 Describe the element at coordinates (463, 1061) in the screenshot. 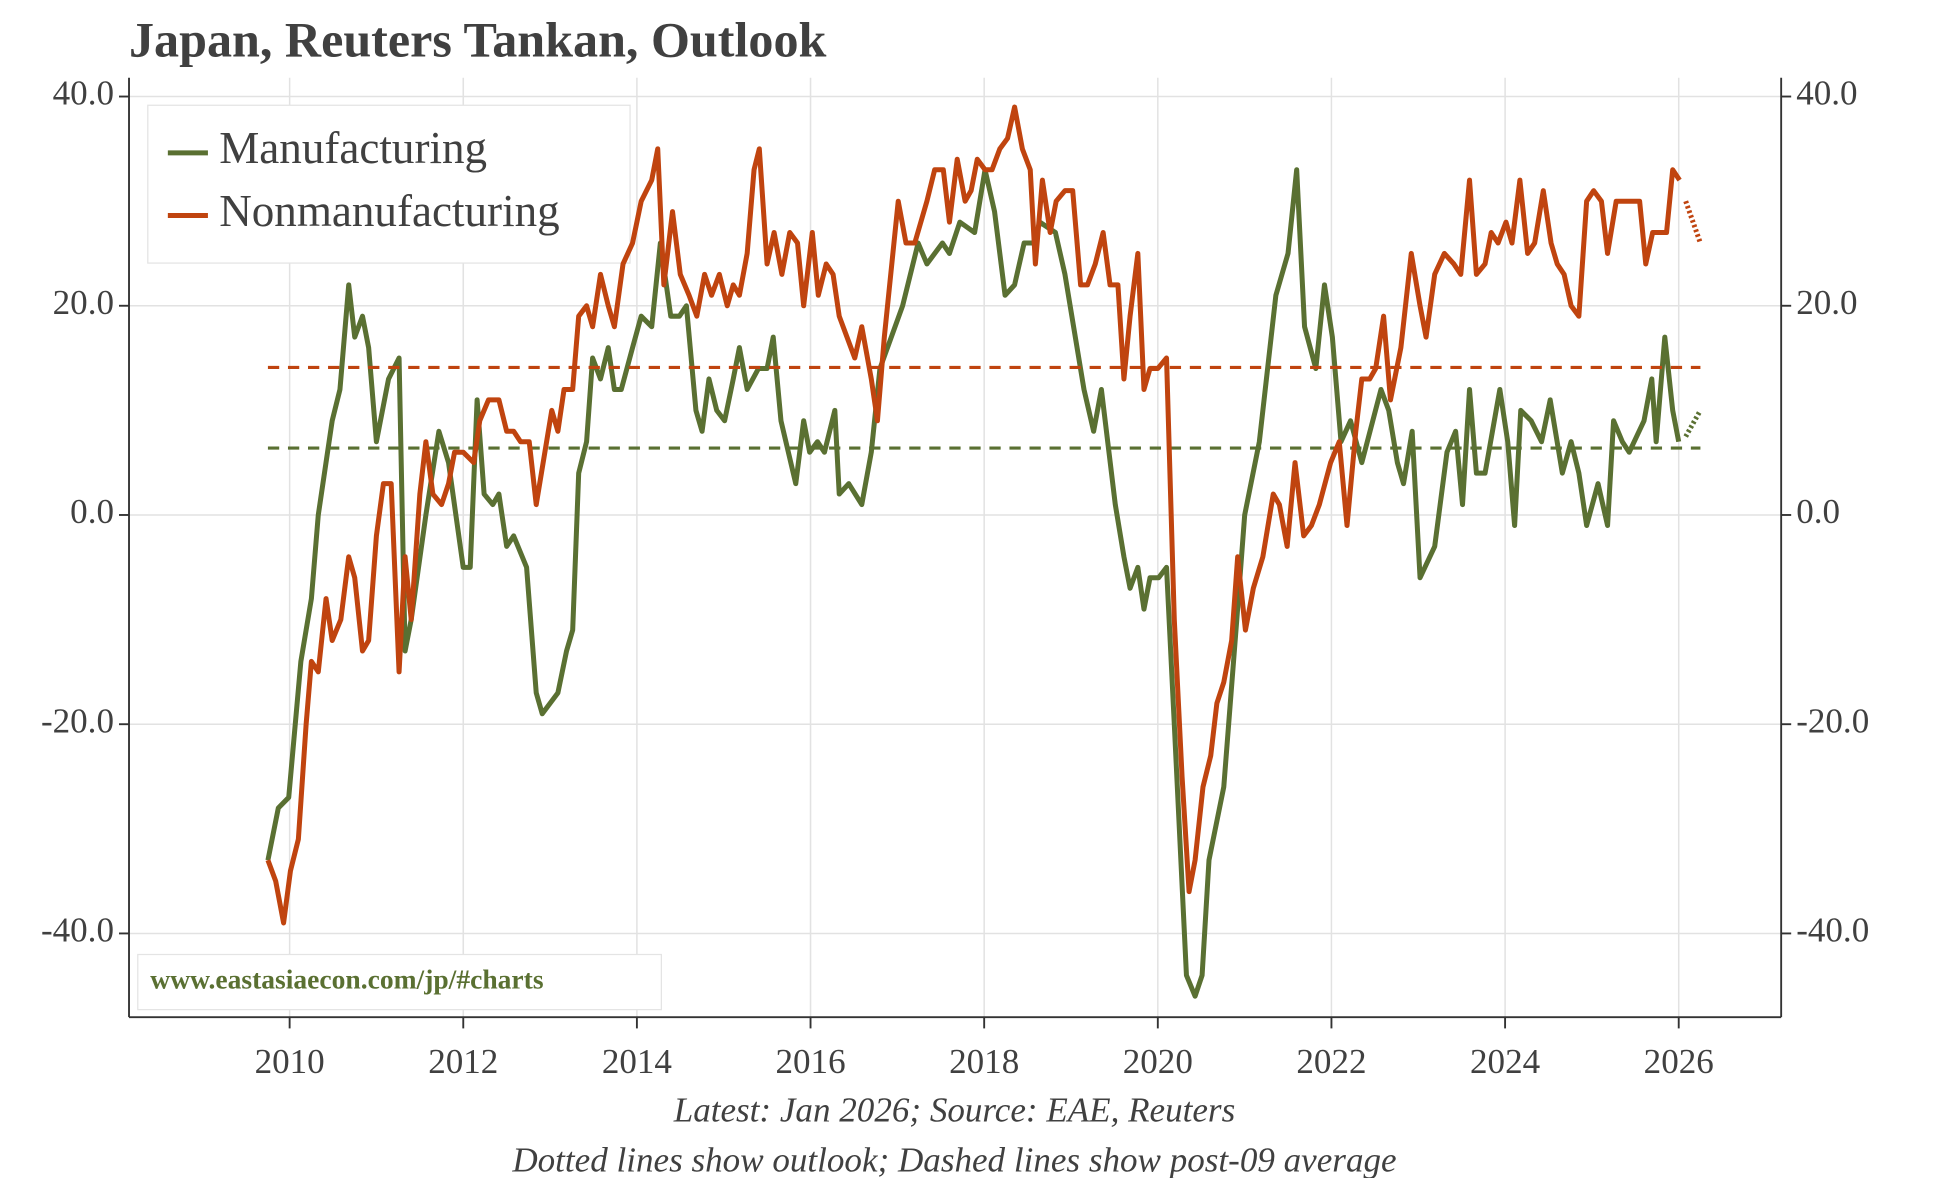

I see `x-tick-label: 2012` at that location.